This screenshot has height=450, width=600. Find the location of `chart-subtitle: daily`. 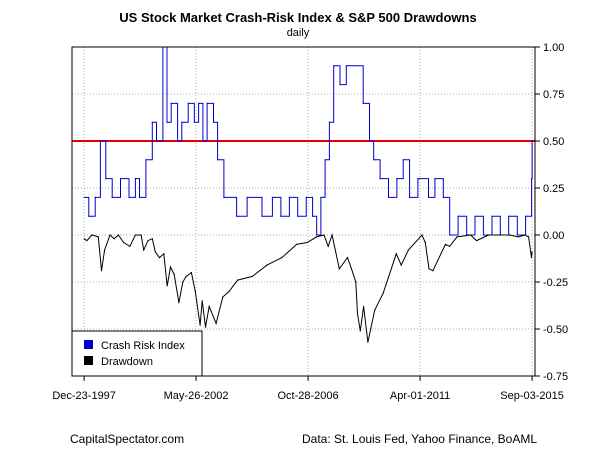

chart-subtitle: daily is located at coordinates (298, 33).